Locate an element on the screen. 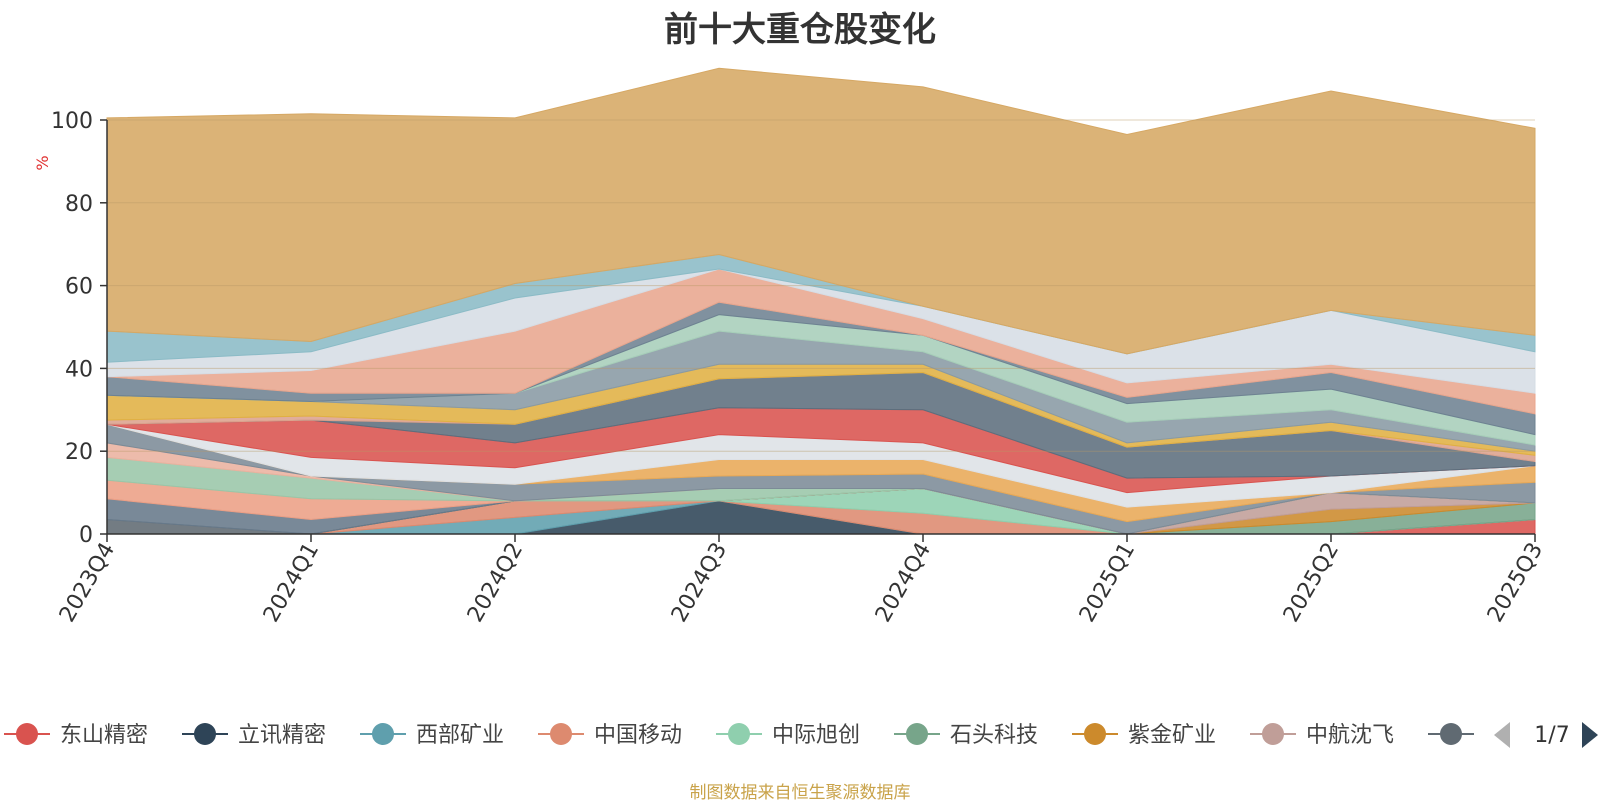 The image size is (1600, 803). x-tick-label: 2024Q3 is located at coordinates (699, 583).